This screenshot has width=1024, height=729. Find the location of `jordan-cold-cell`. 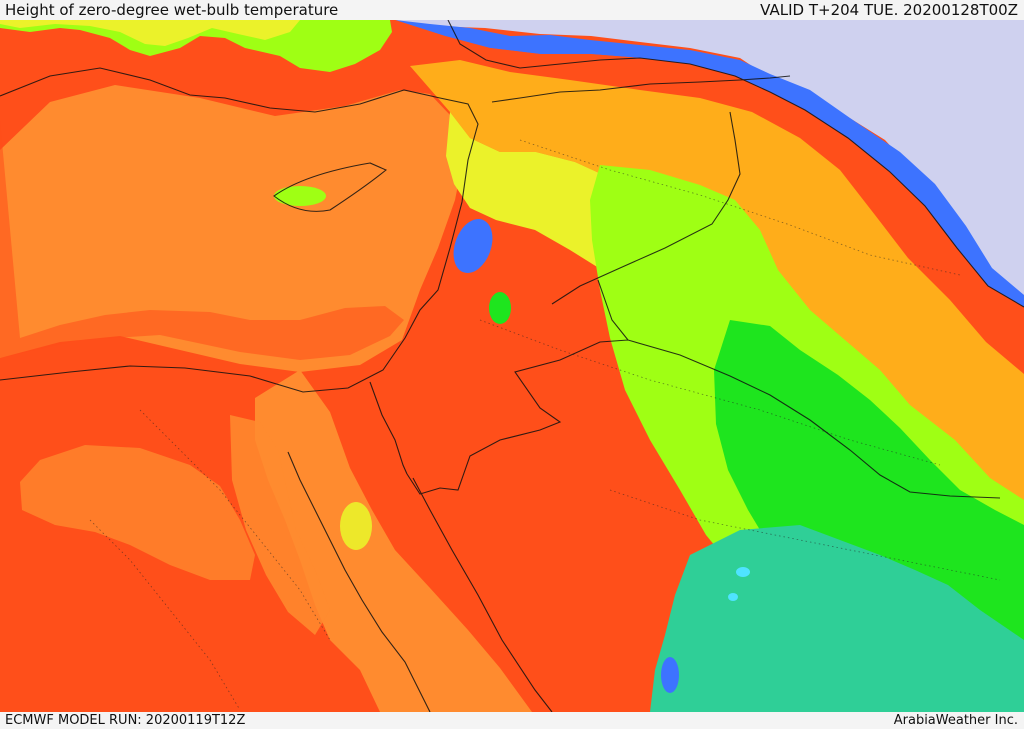

jordan-cold-cell is located at coordinates (500, 308).